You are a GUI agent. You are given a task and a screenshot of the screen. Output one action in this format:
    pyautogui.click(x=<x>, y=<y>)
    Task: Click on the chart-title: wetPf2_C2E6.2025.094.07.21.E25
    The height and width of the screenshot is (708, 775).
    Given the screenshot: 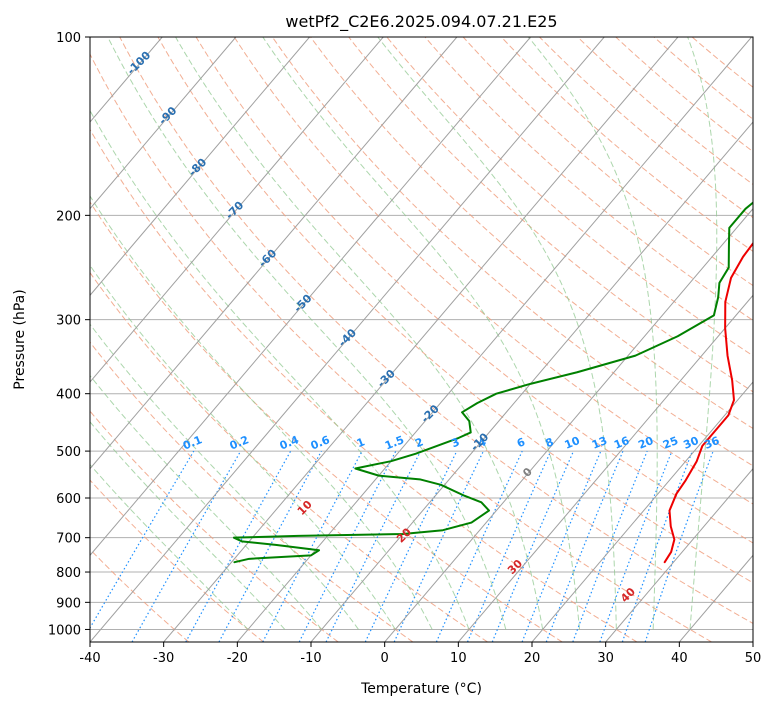 What is the action you would take?
    pyautogui.click(x=421, y=22)
    